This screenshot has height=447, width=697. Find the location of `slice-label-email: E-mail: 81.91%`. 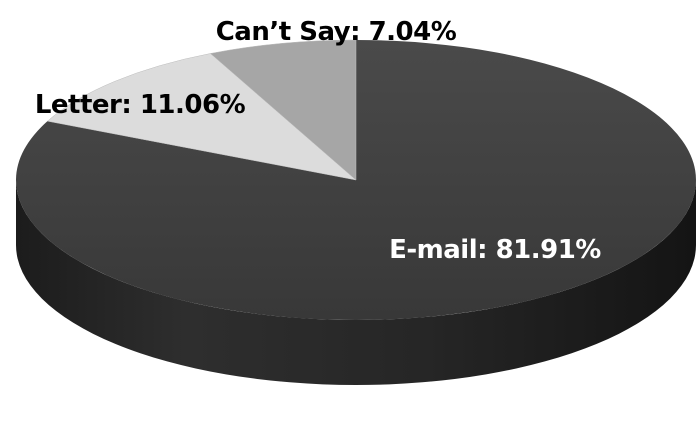

slice-label-email: E-mail: 81.91% is located at coordinates (495, 250).